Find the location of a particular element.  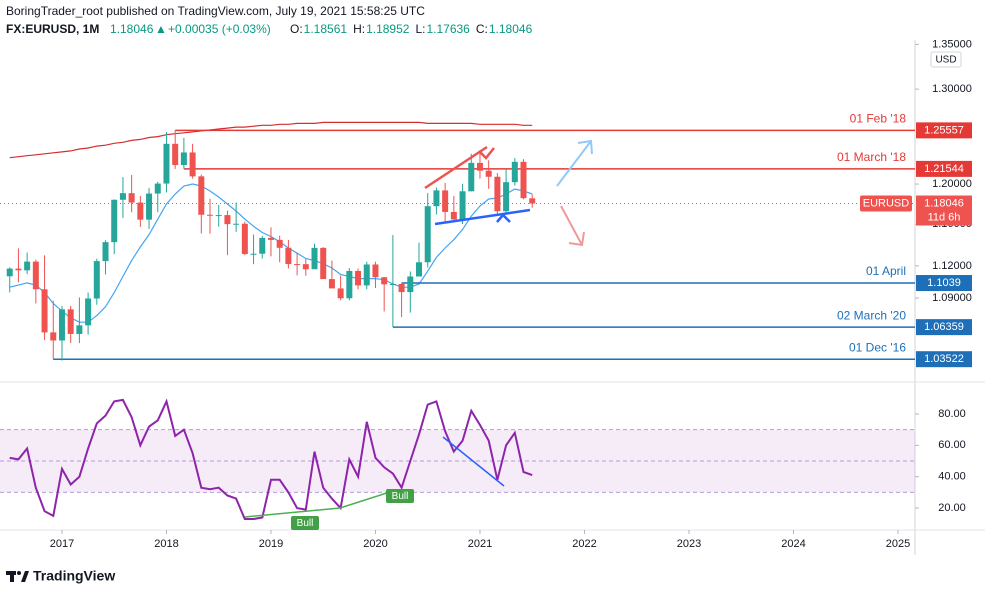

unit-box is located at coordinates (946, 59).